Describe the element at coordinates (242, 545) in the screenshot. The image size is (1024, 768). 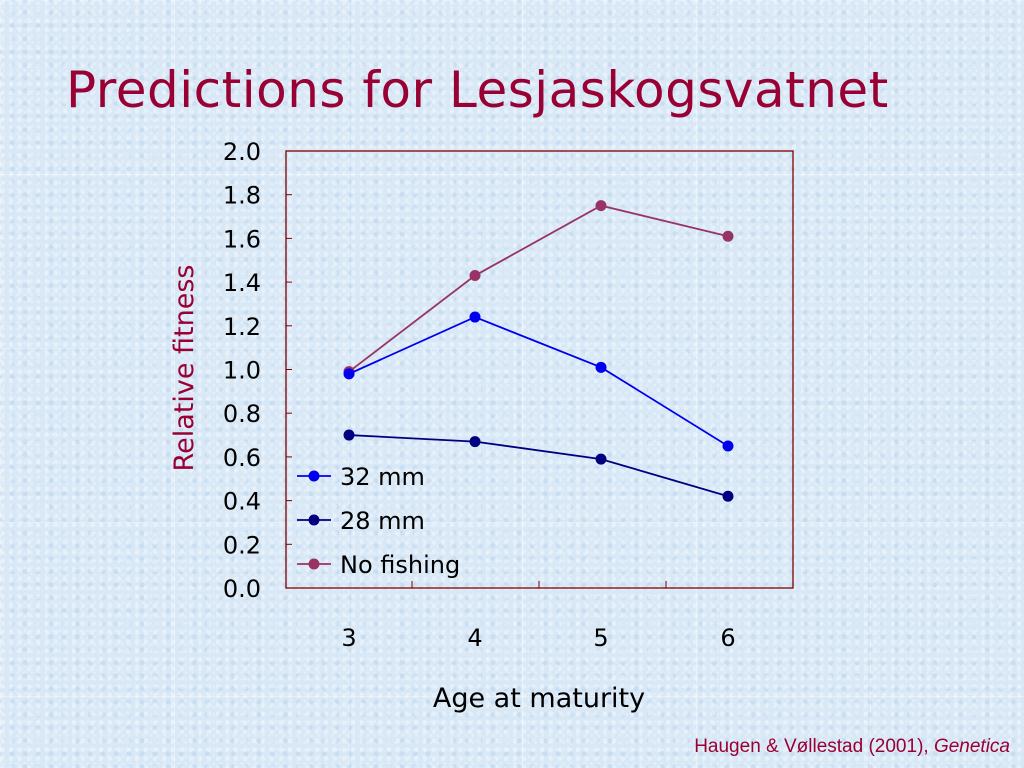
I see `y-tick-label: 0.2` at that location.